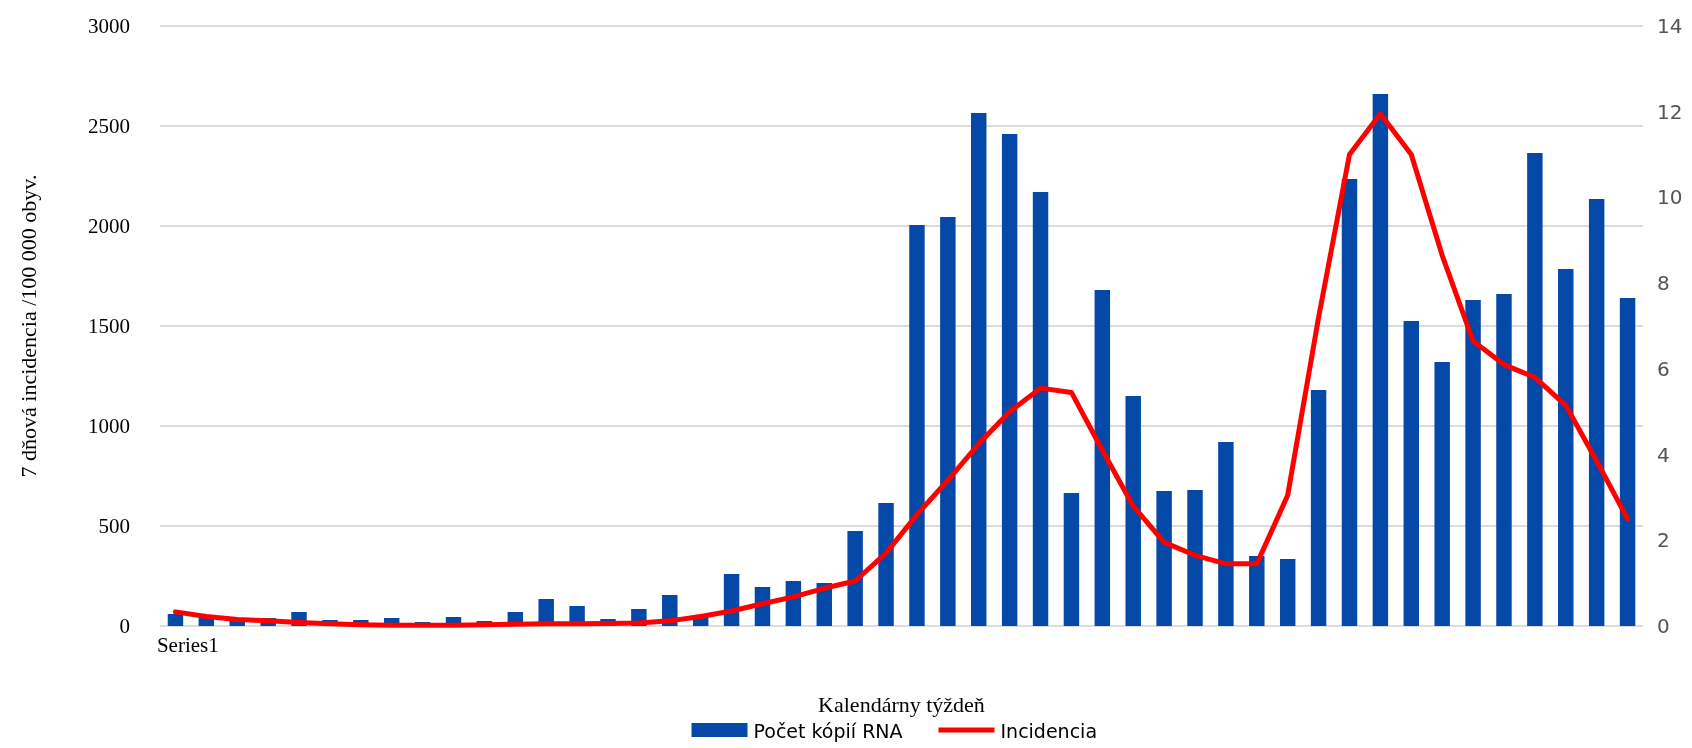  What do you see at coordinates (1670, 197) in the screenshot?
I see `y2-tick-label: 10` at bounding box center [1670, 197].